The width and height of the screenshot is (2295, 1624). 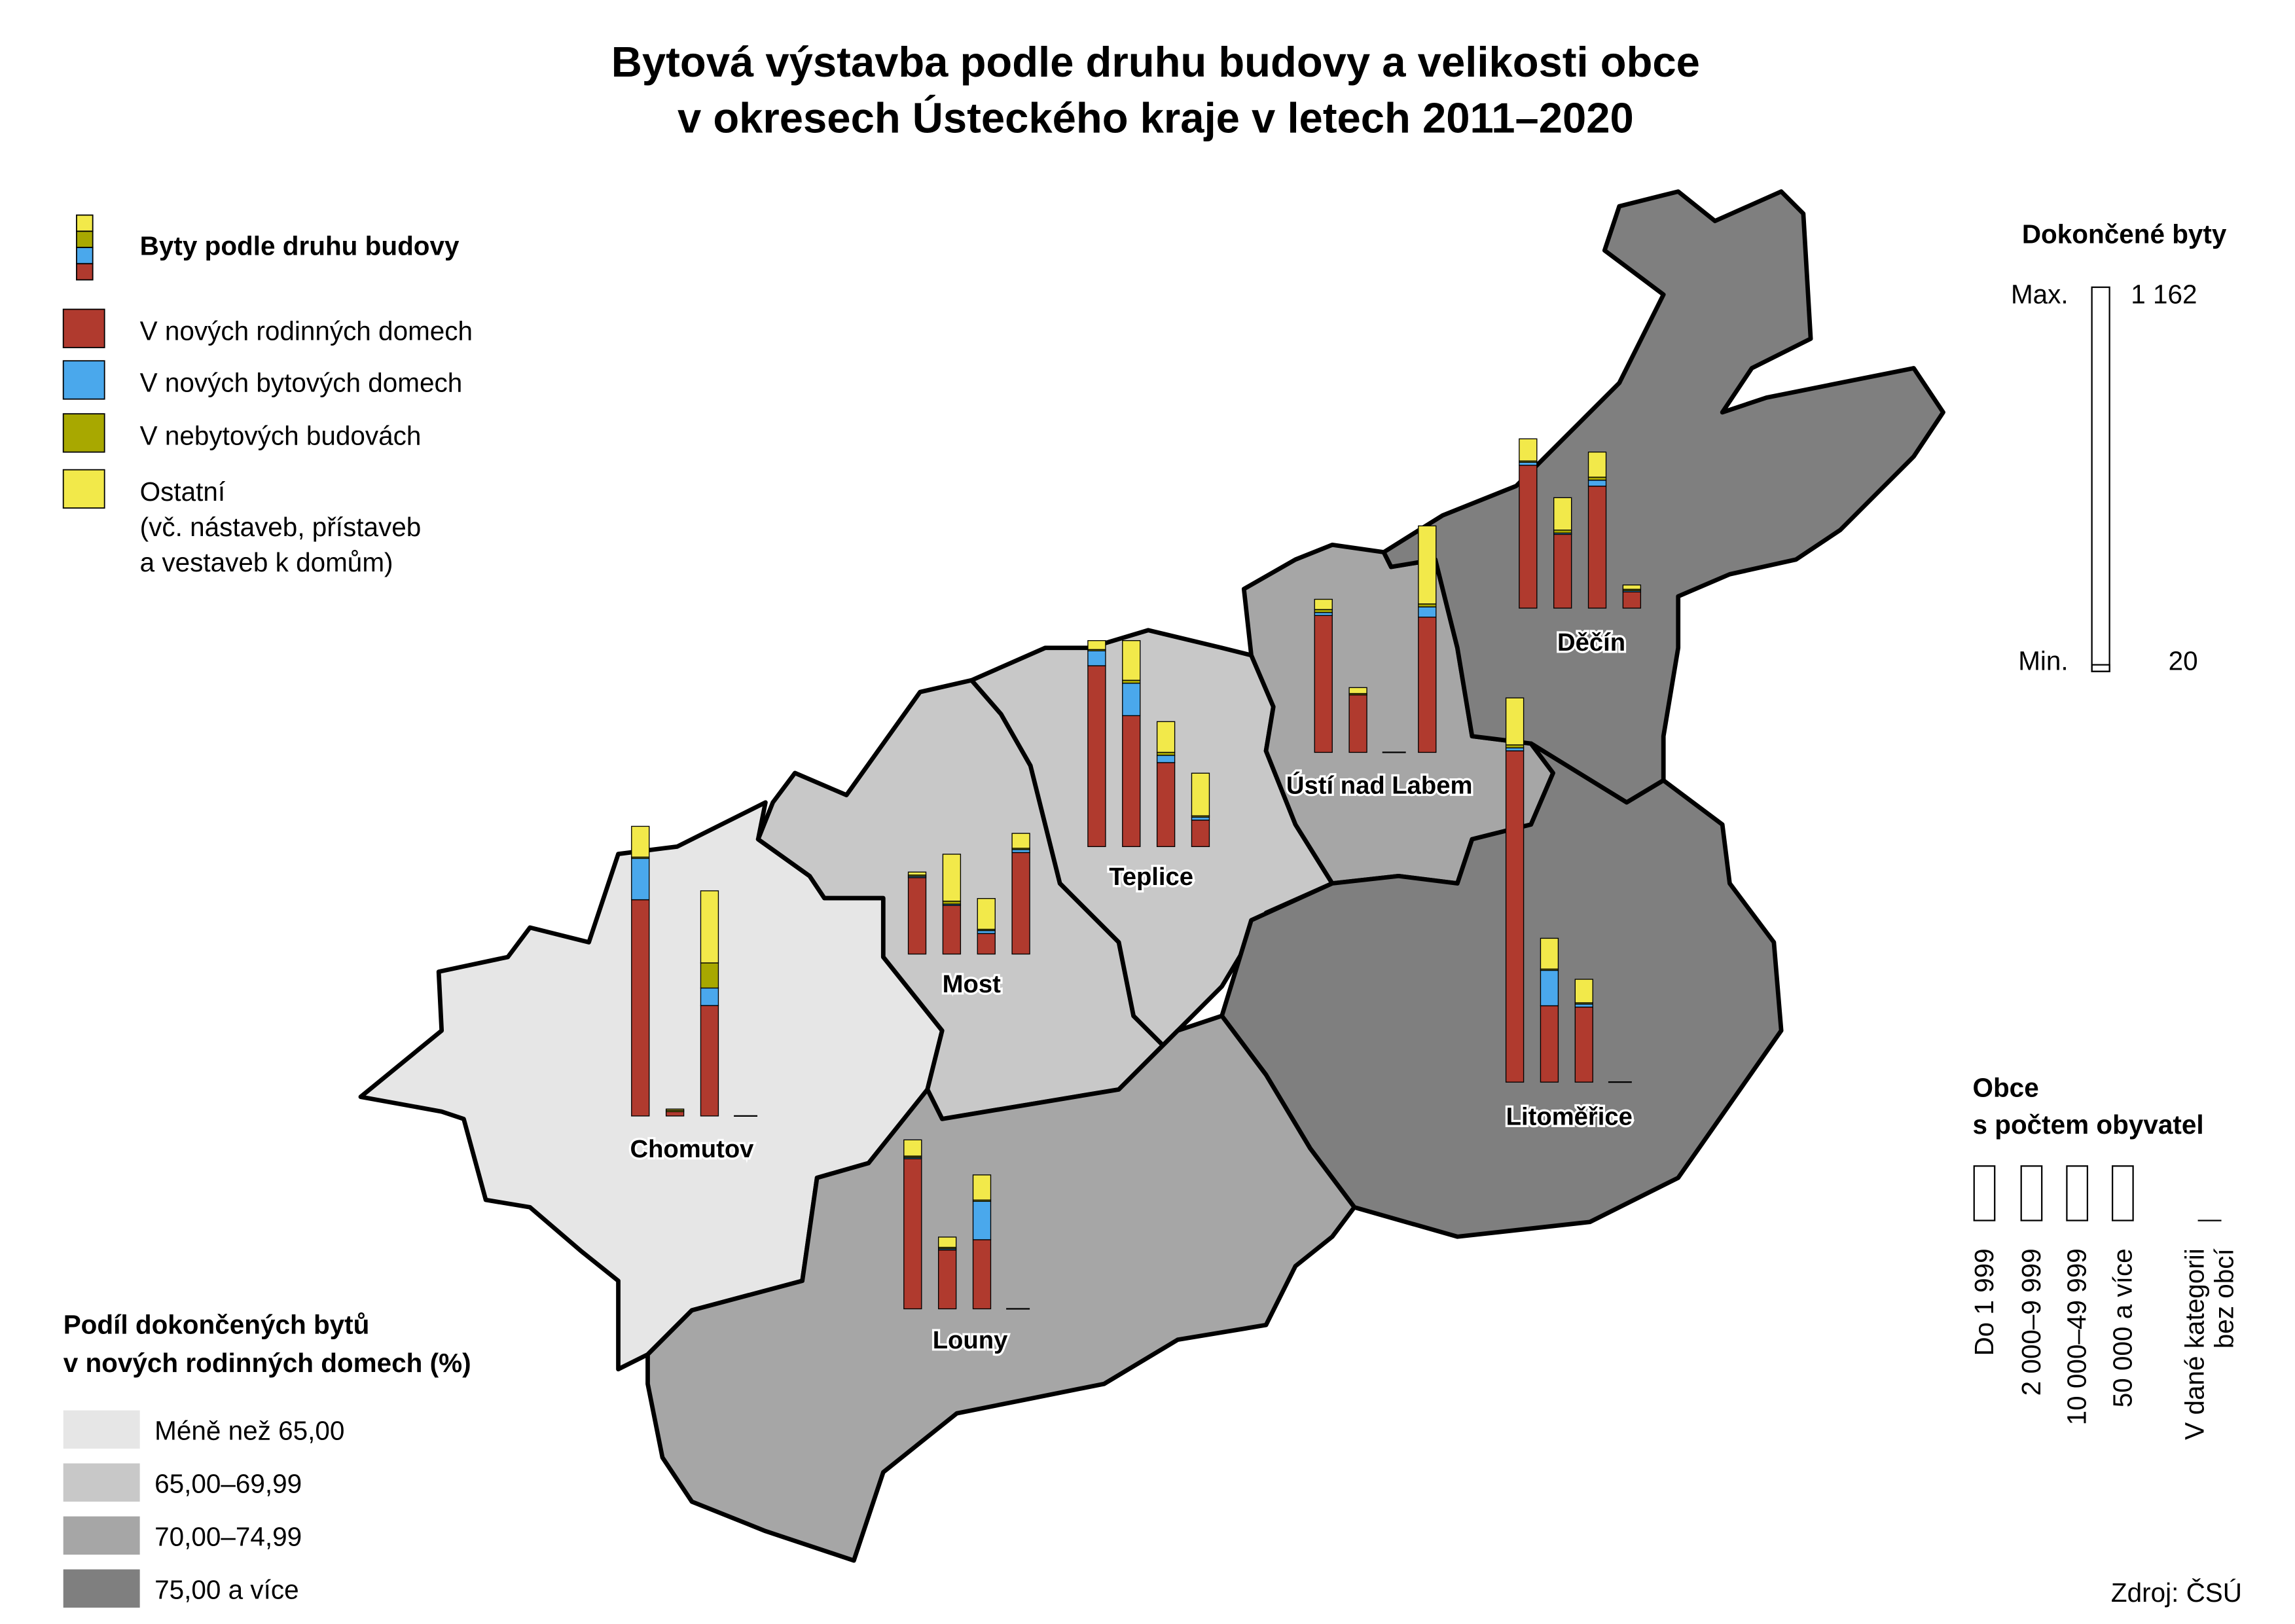 What do you see at coordinates (1379, 663) in the screenshot?
I see `district-bars: Ústí nad Labem` at bounding box center [1379, 663].